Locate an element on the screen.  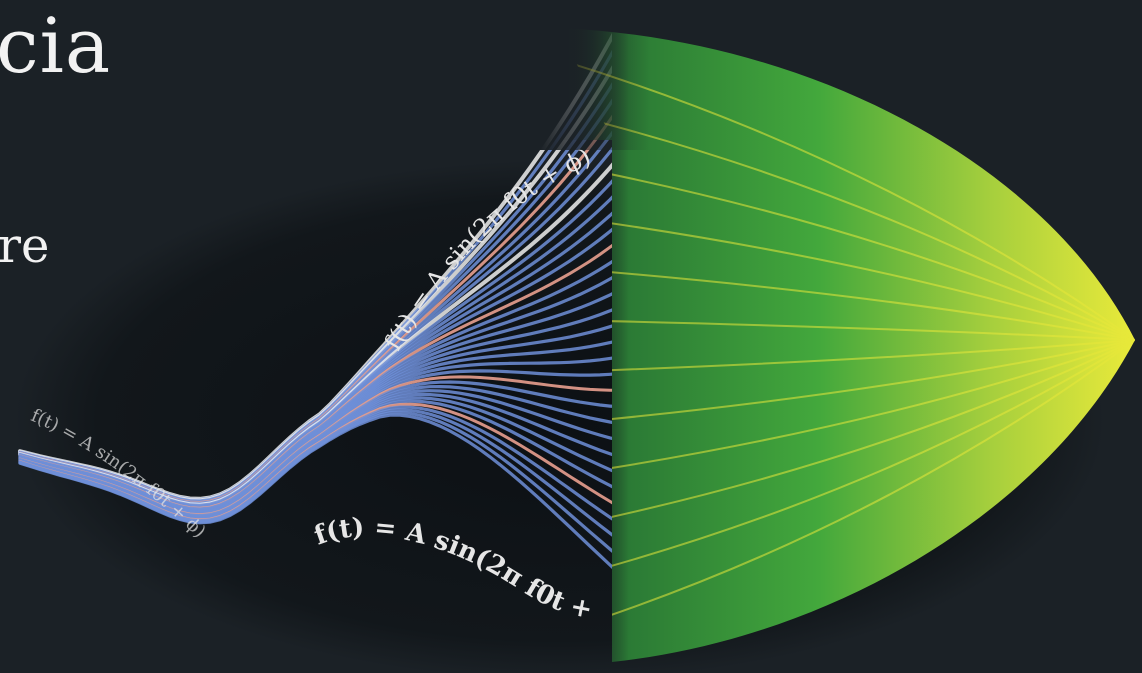
wave-line is located at coordinates (315, 491).